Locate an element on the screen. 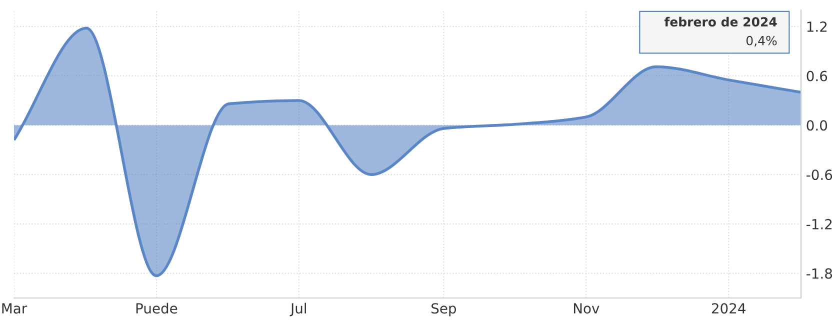  x-tick-label: Mar is located at coordinates (15, 308).